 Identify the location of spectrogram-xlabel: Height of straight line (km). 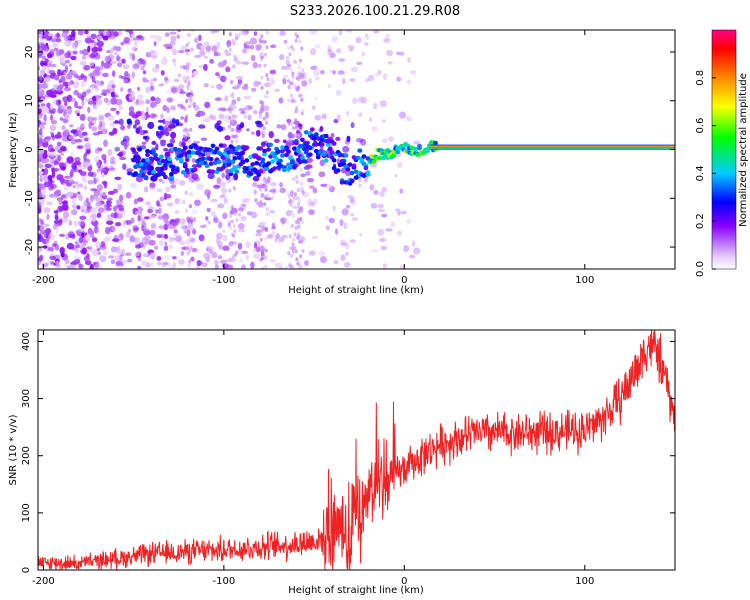
(356, 290).